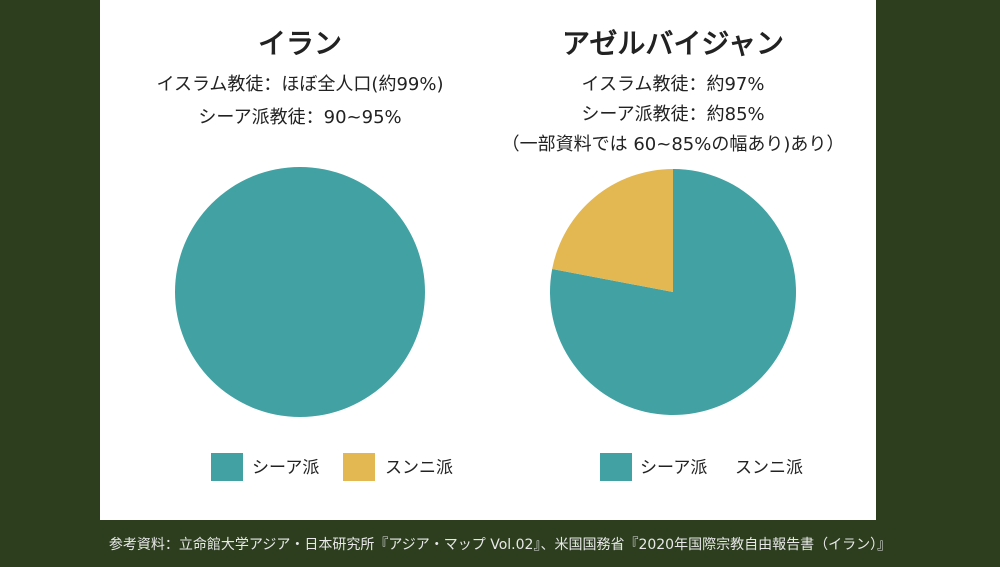 This screenshot has height=567, width=1000. What do you see at coordinates (673, 144) in the screenshot?
I see `subtitle: （一部資料では 60~85%の幅あり)あり）` at bounding box center [673, 144].